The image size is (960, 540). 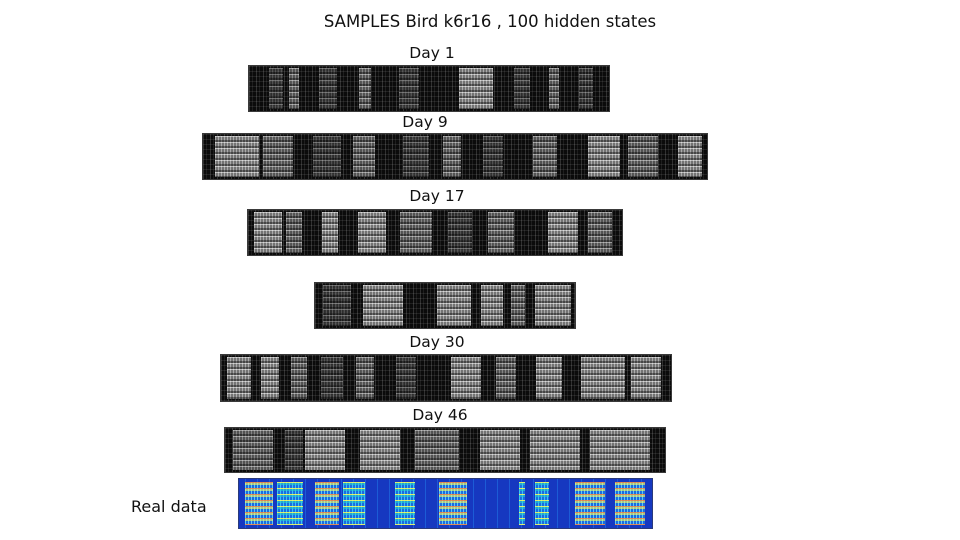 What do you see at coordinates (437, 342) in the screenshot?
I see `day-label-30: Day 30` at bounding box center [437, 342].